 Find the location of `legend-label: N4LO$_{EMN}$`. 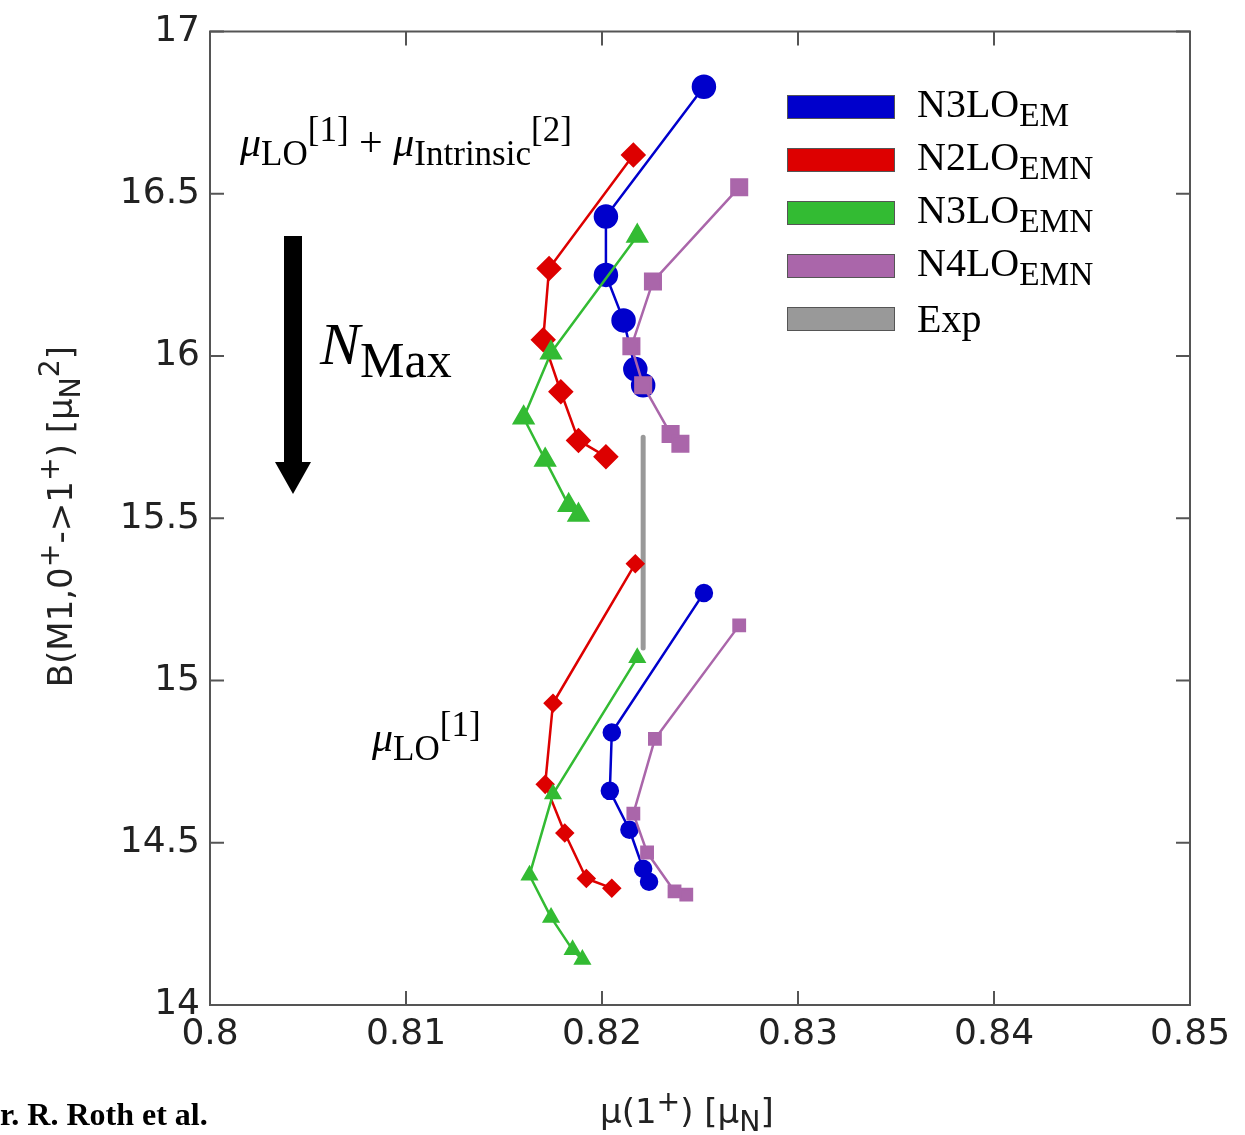

legend-label: N4LO$_{EMN}$ is located at coordinates (1005, 265).